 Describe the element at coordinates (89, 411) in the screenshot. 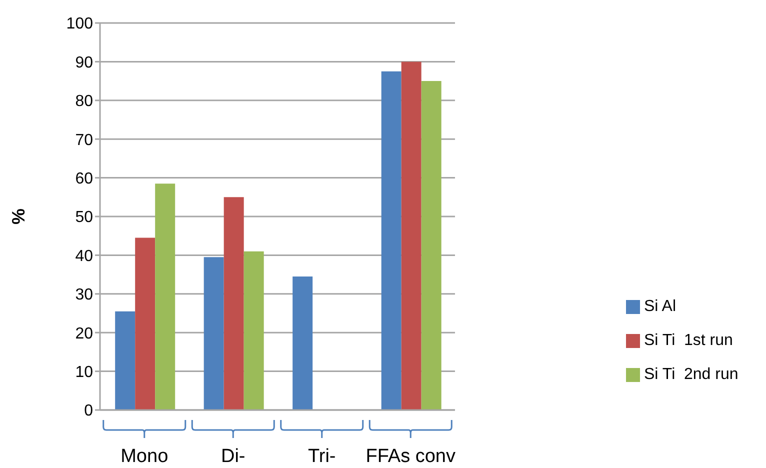

I see `y-tick-label: 0` at that location.